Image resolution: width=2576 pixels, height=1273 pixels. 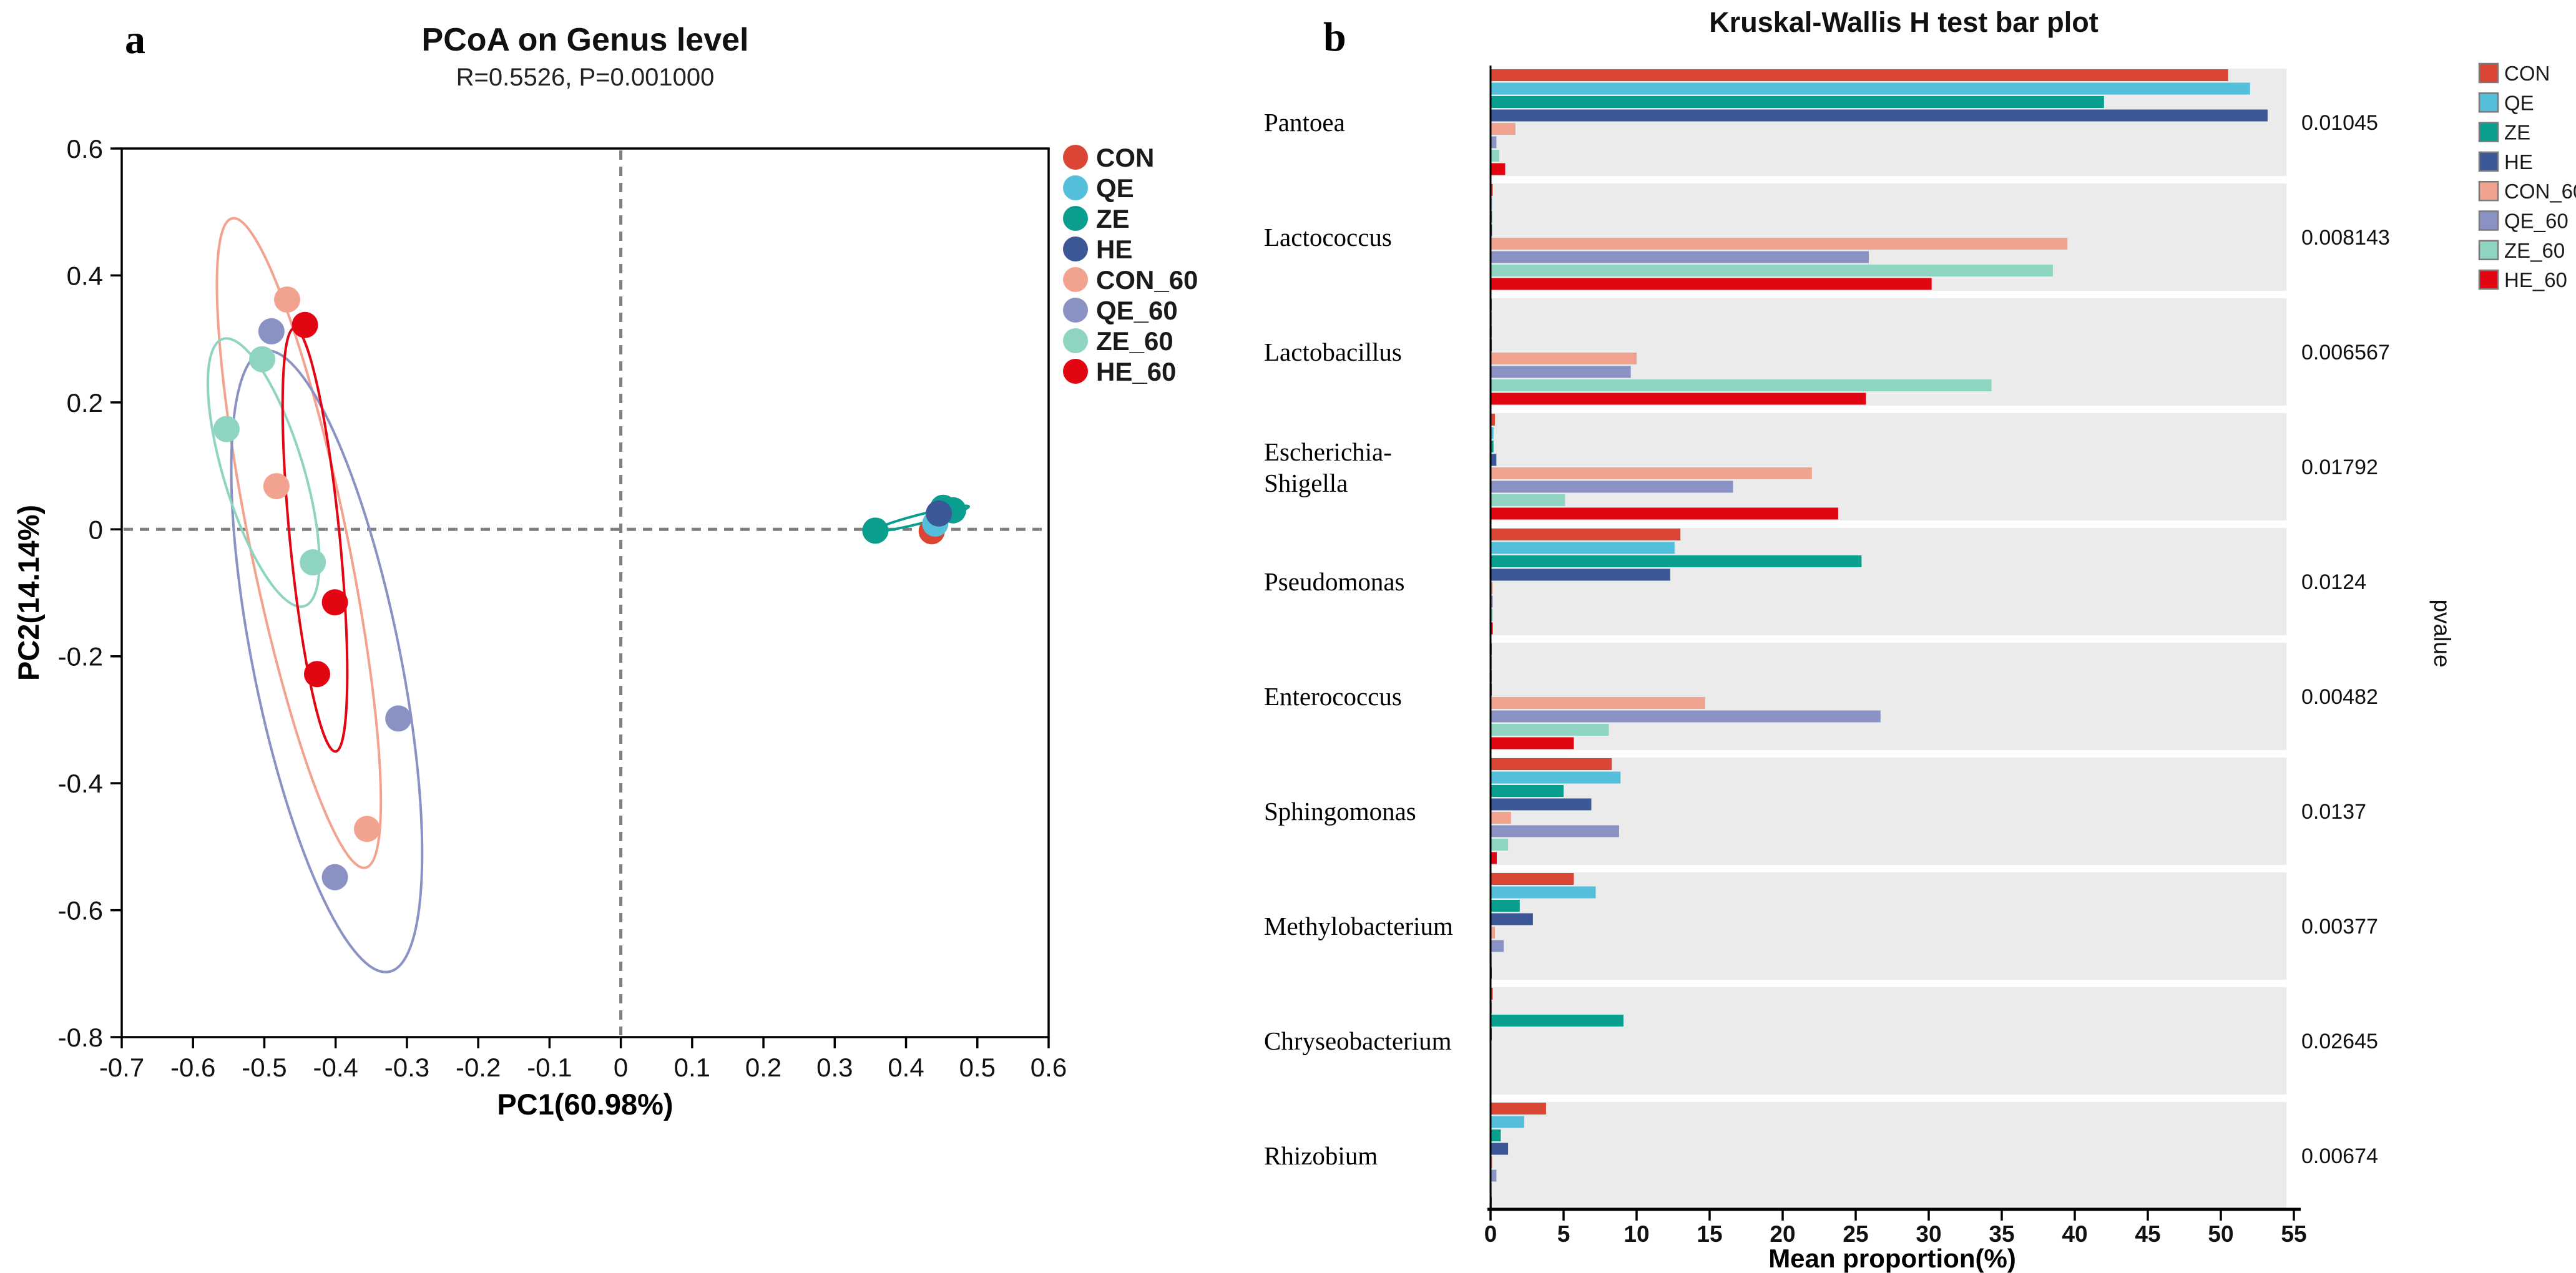 What do you see at coordinates (1709, 1234) in the screenshot?
I see `x-tick-label: 15` at bounding box center [1709, 1234].